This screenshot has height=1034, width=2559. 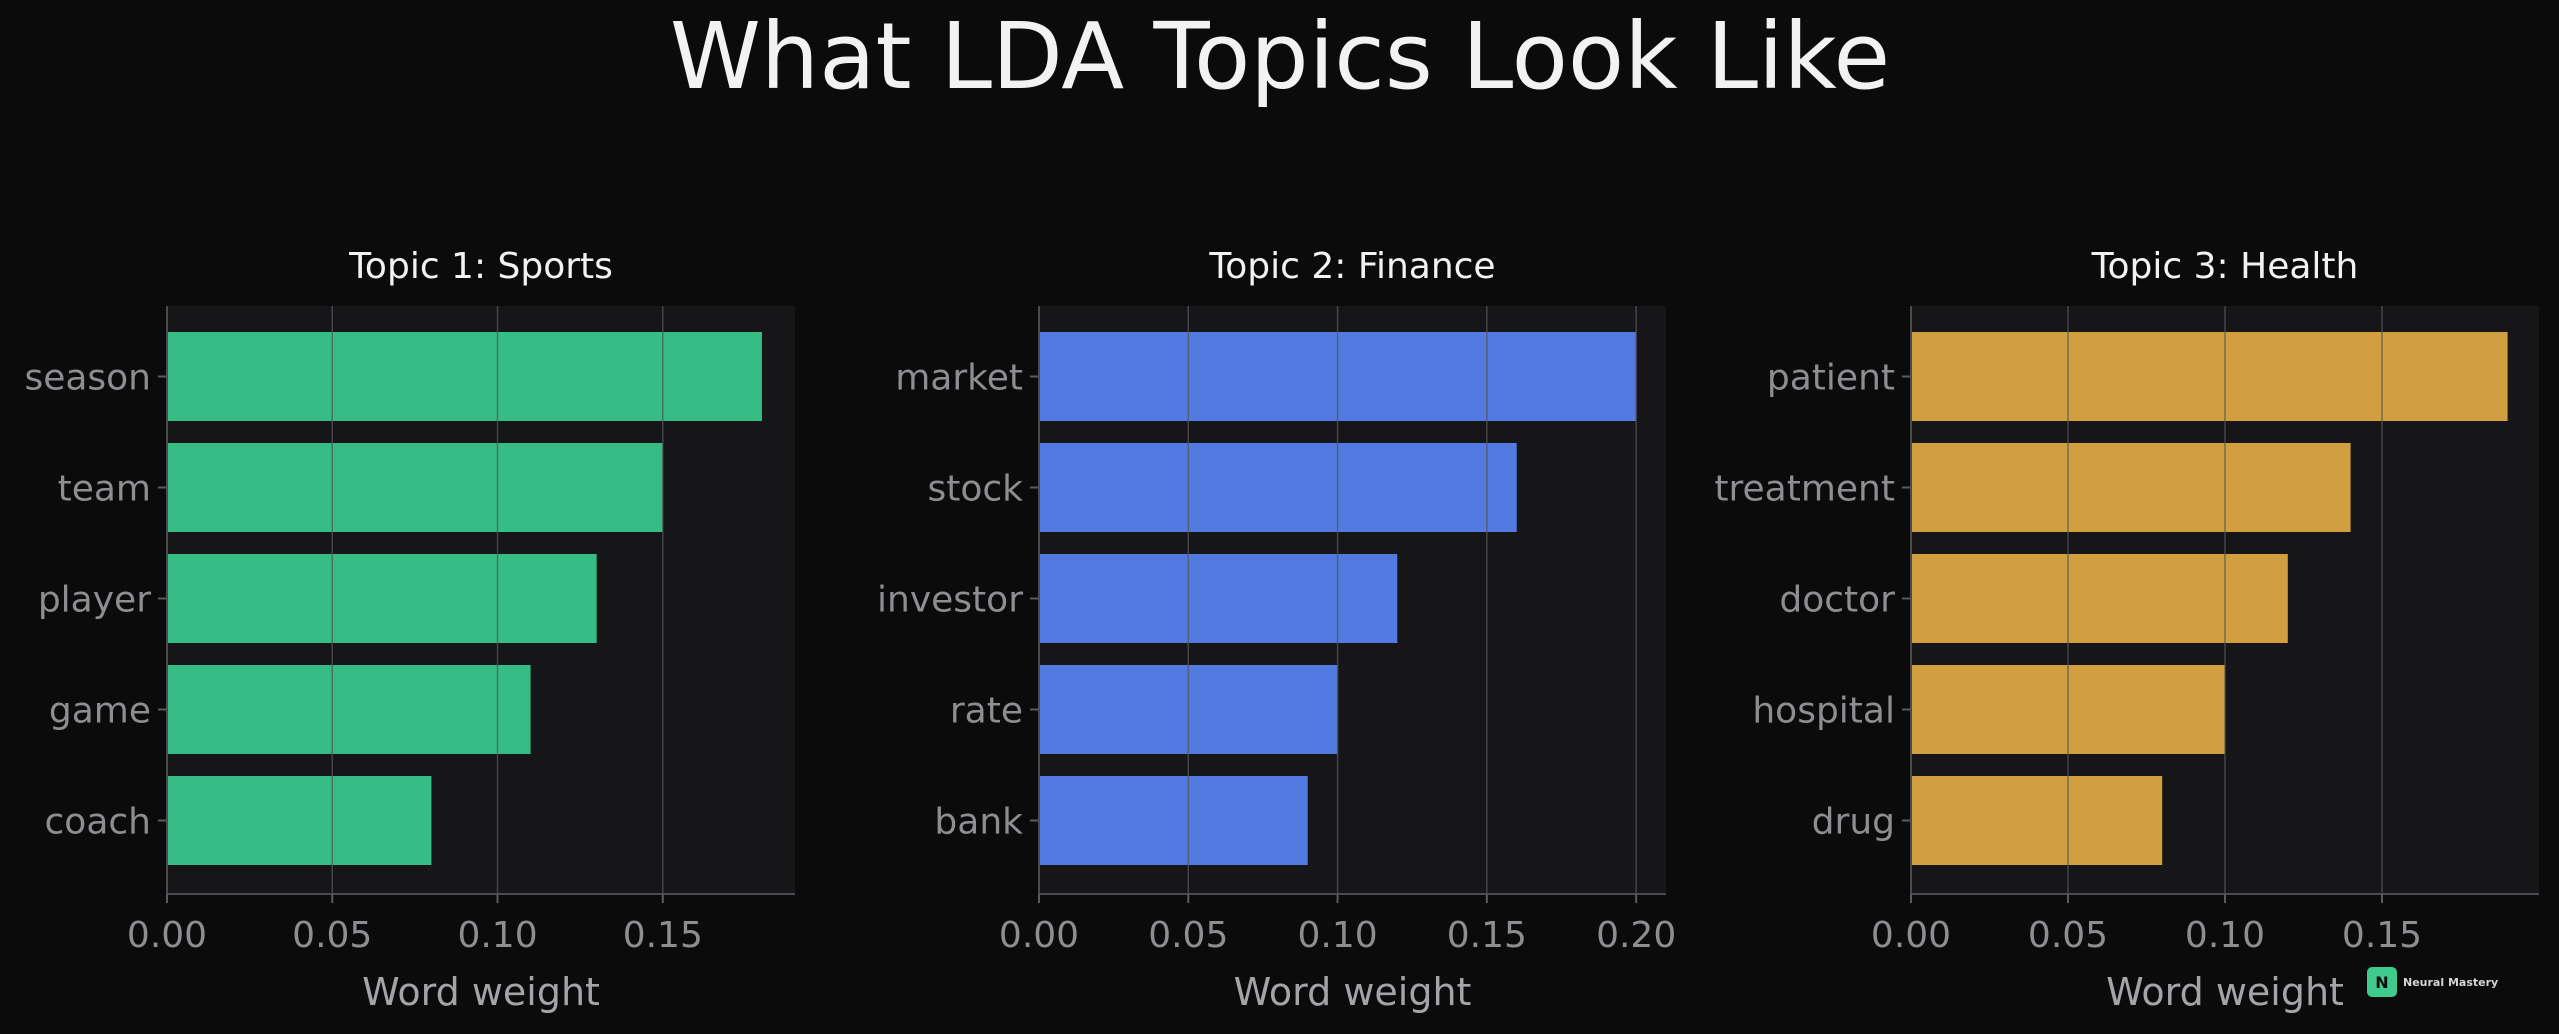 What do you see at coordinates (2450, 982) in the screenshot?
I see `brand-name: Neural Mastery` at bounding box center [2450, 982].